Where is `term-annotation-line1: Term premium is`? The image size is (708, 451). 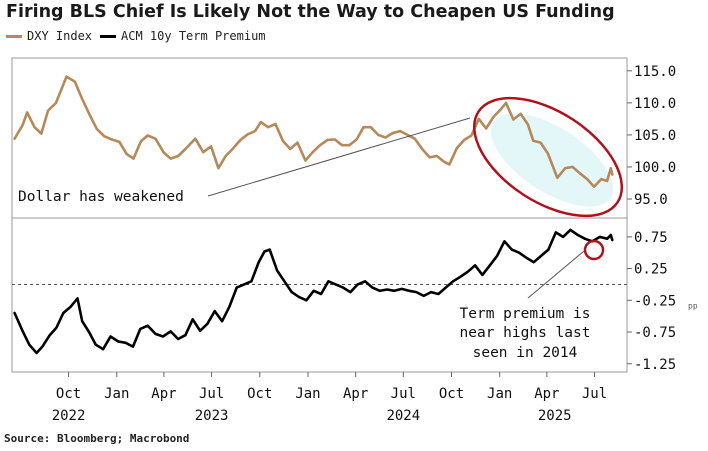
term-annotation-line1: Term premium is is located at coordinates (525, 314).